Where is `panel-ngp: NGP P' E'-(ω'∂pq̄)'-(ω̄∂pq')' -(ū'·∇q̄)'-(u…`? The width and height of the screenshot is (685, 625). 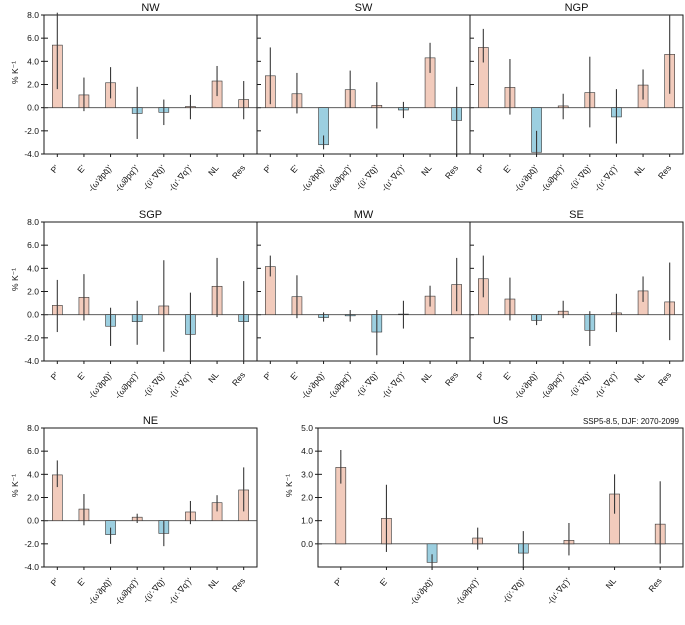
panel-ngp: NGP P' E'-(ω'∂pq̄)'-(ω̄∂pq')' -(ū'·∇q̄)'-(u… is located at coordinates (576, 98).